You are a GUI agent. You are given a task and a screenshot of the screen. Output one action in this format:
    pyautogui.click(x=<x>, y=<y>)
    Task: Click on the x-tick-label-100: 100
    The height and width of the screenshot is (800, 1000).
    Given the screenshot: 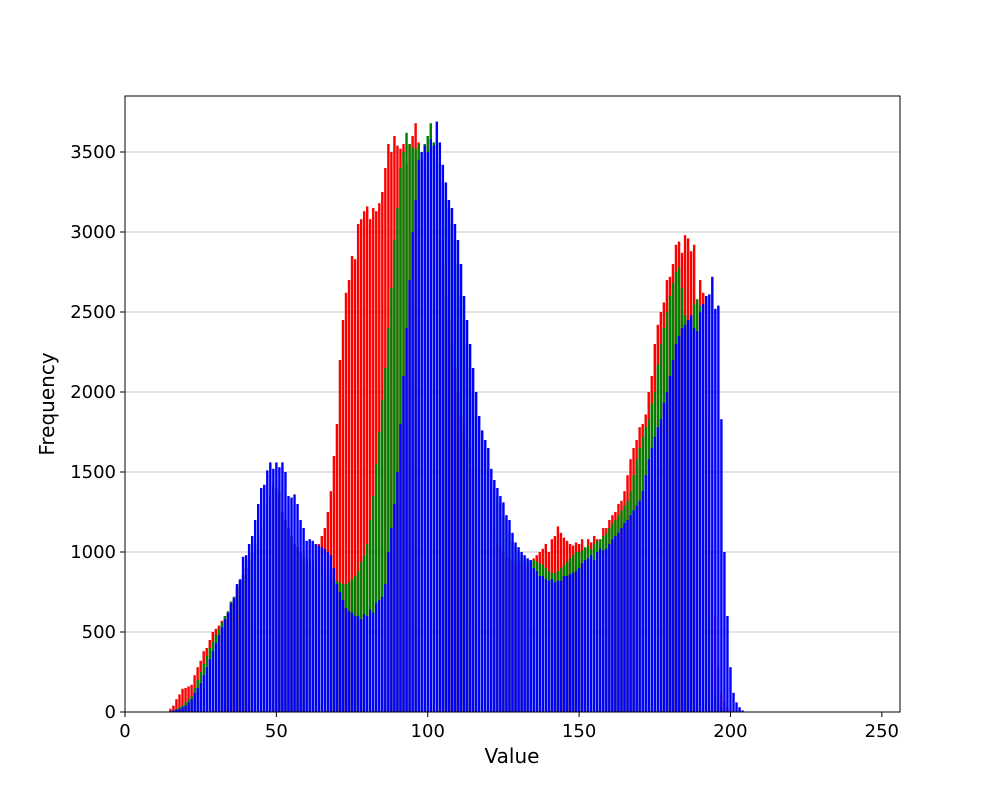 What is the action you would take?
    pyautogui.click(x=428, y=731)
    